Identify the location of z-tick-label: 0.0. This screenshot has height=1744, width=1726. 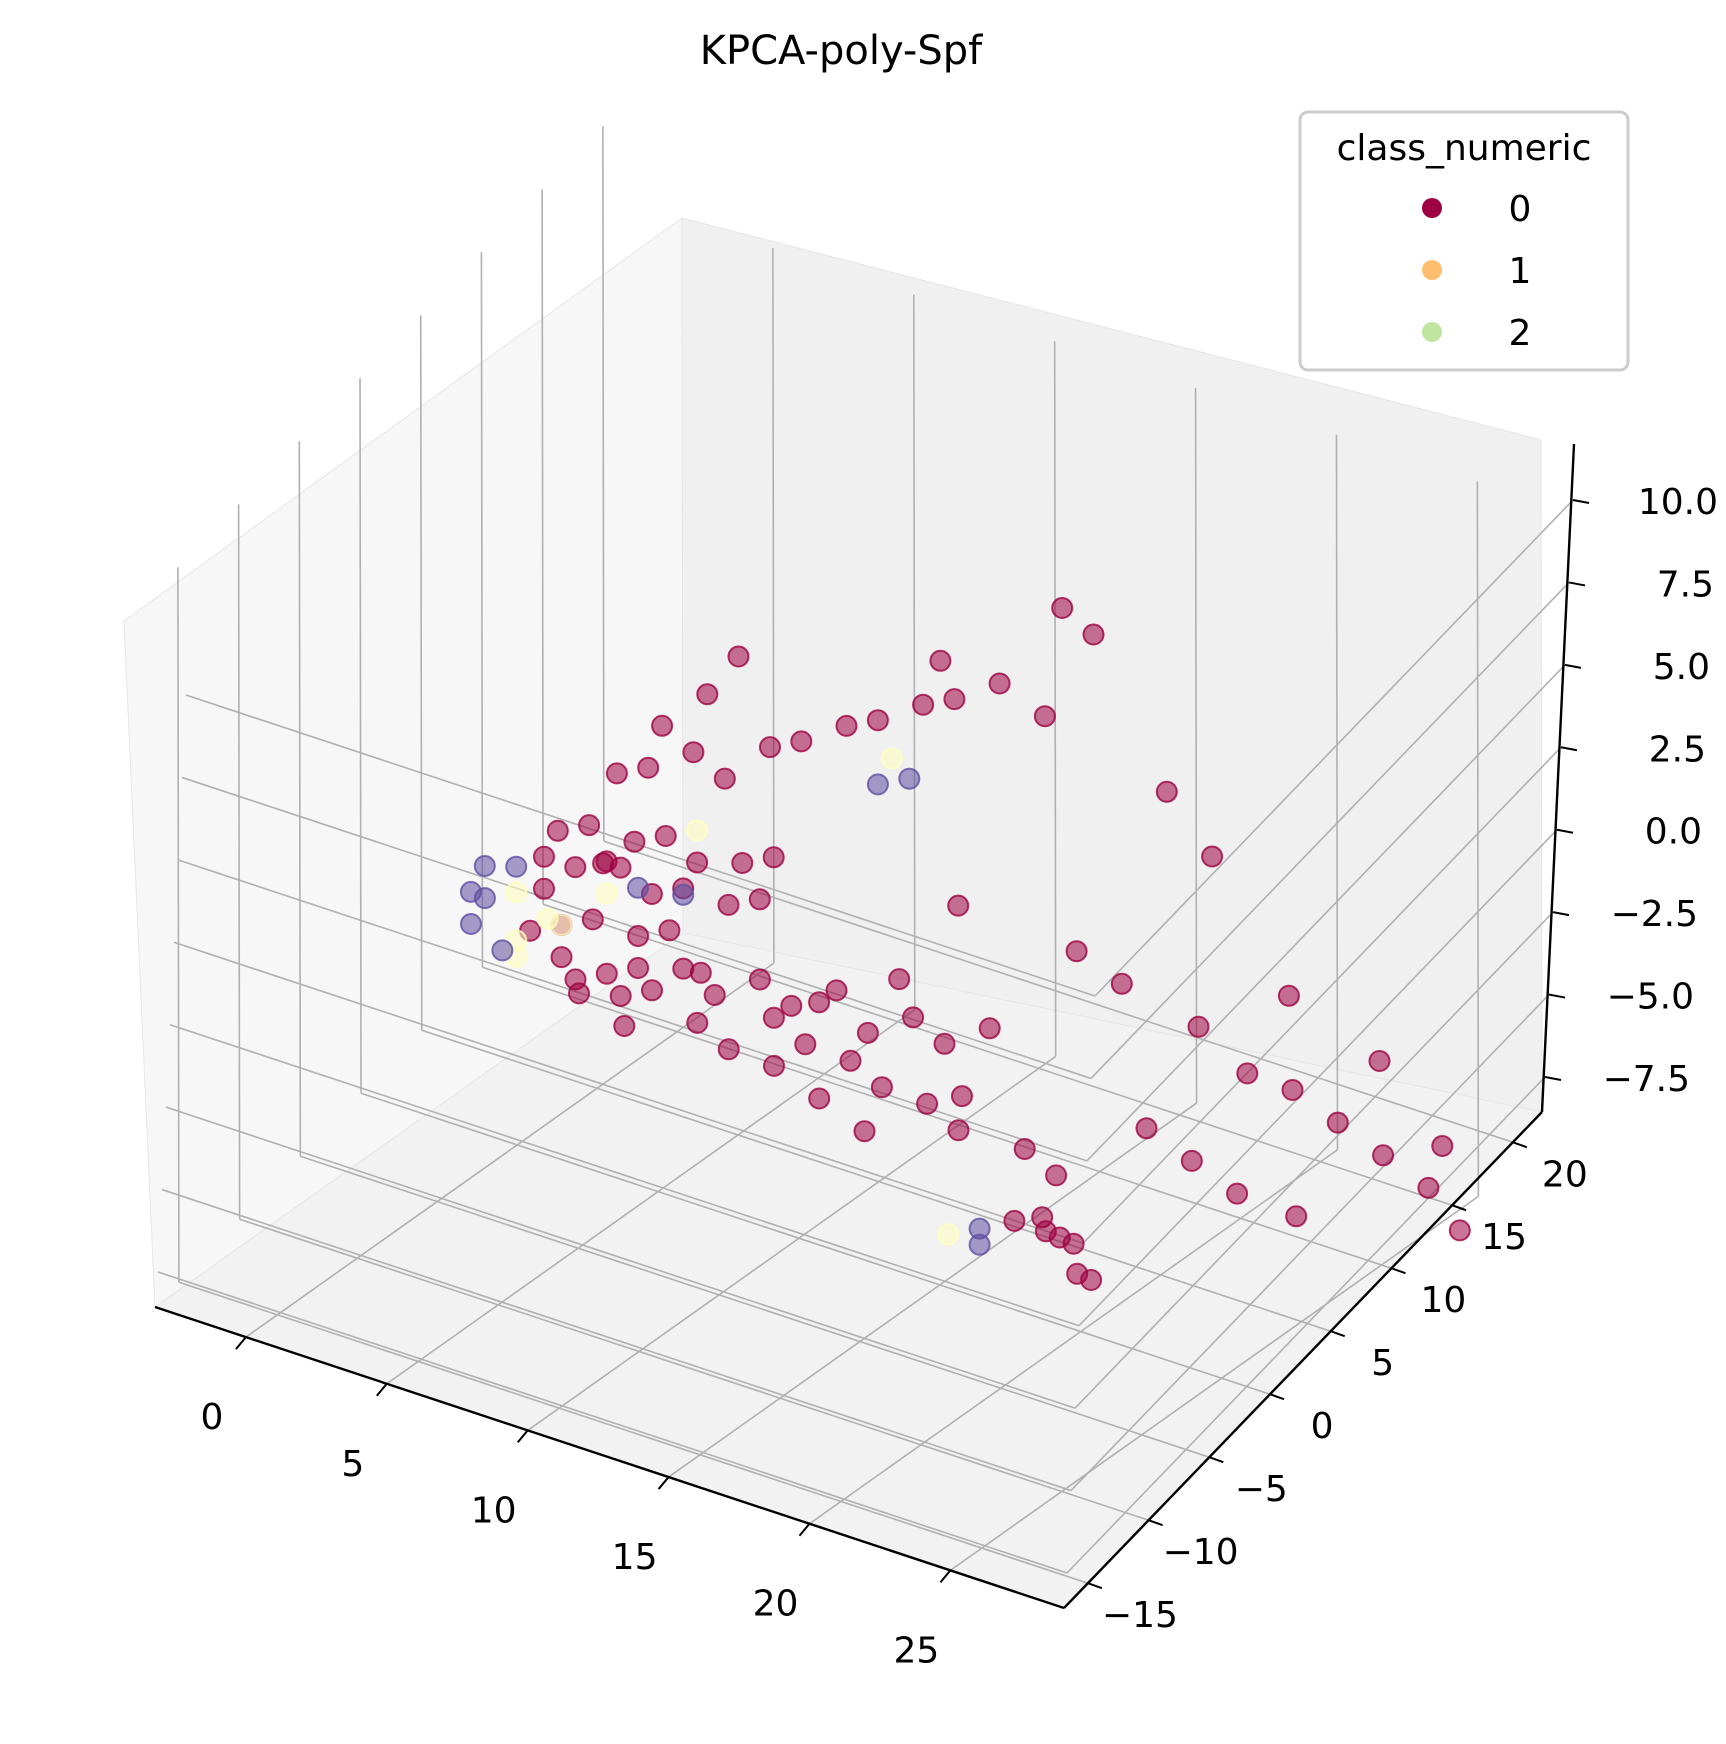
(1673, 832).